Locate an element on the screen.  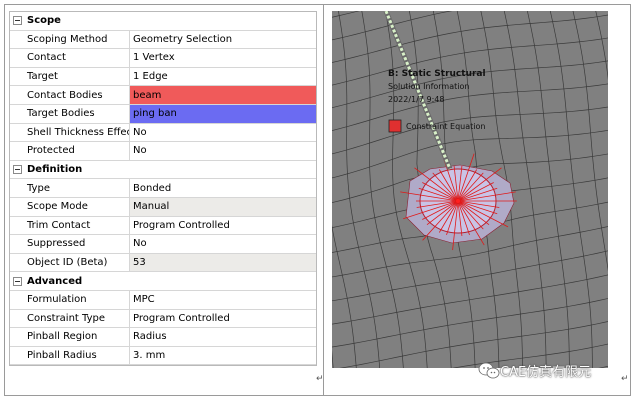
property-name: Scoping Method is located at coordinates (70, 40).